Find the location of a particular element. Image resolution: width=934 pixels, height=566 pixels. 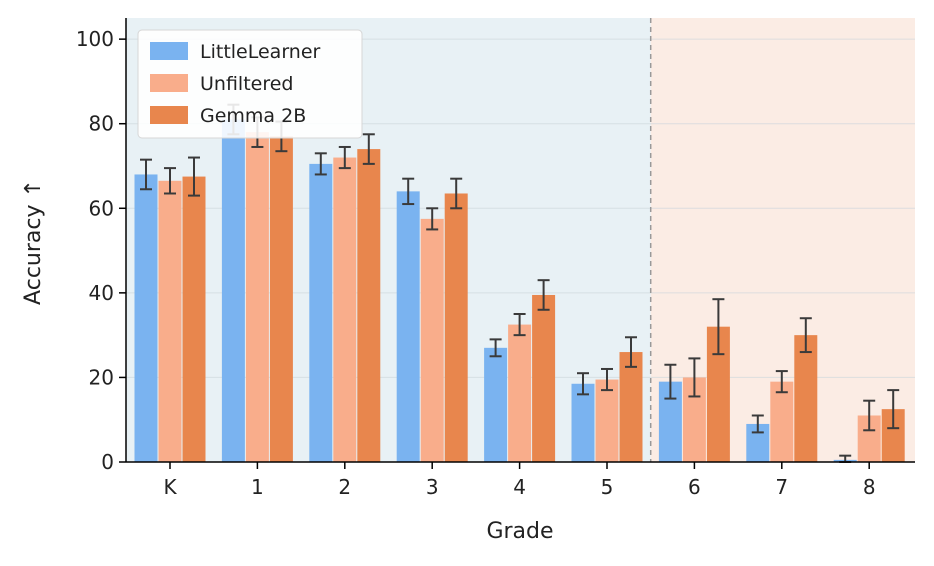

y-axis-label: Accuracy ↑ is located at coordinates (33, 242).